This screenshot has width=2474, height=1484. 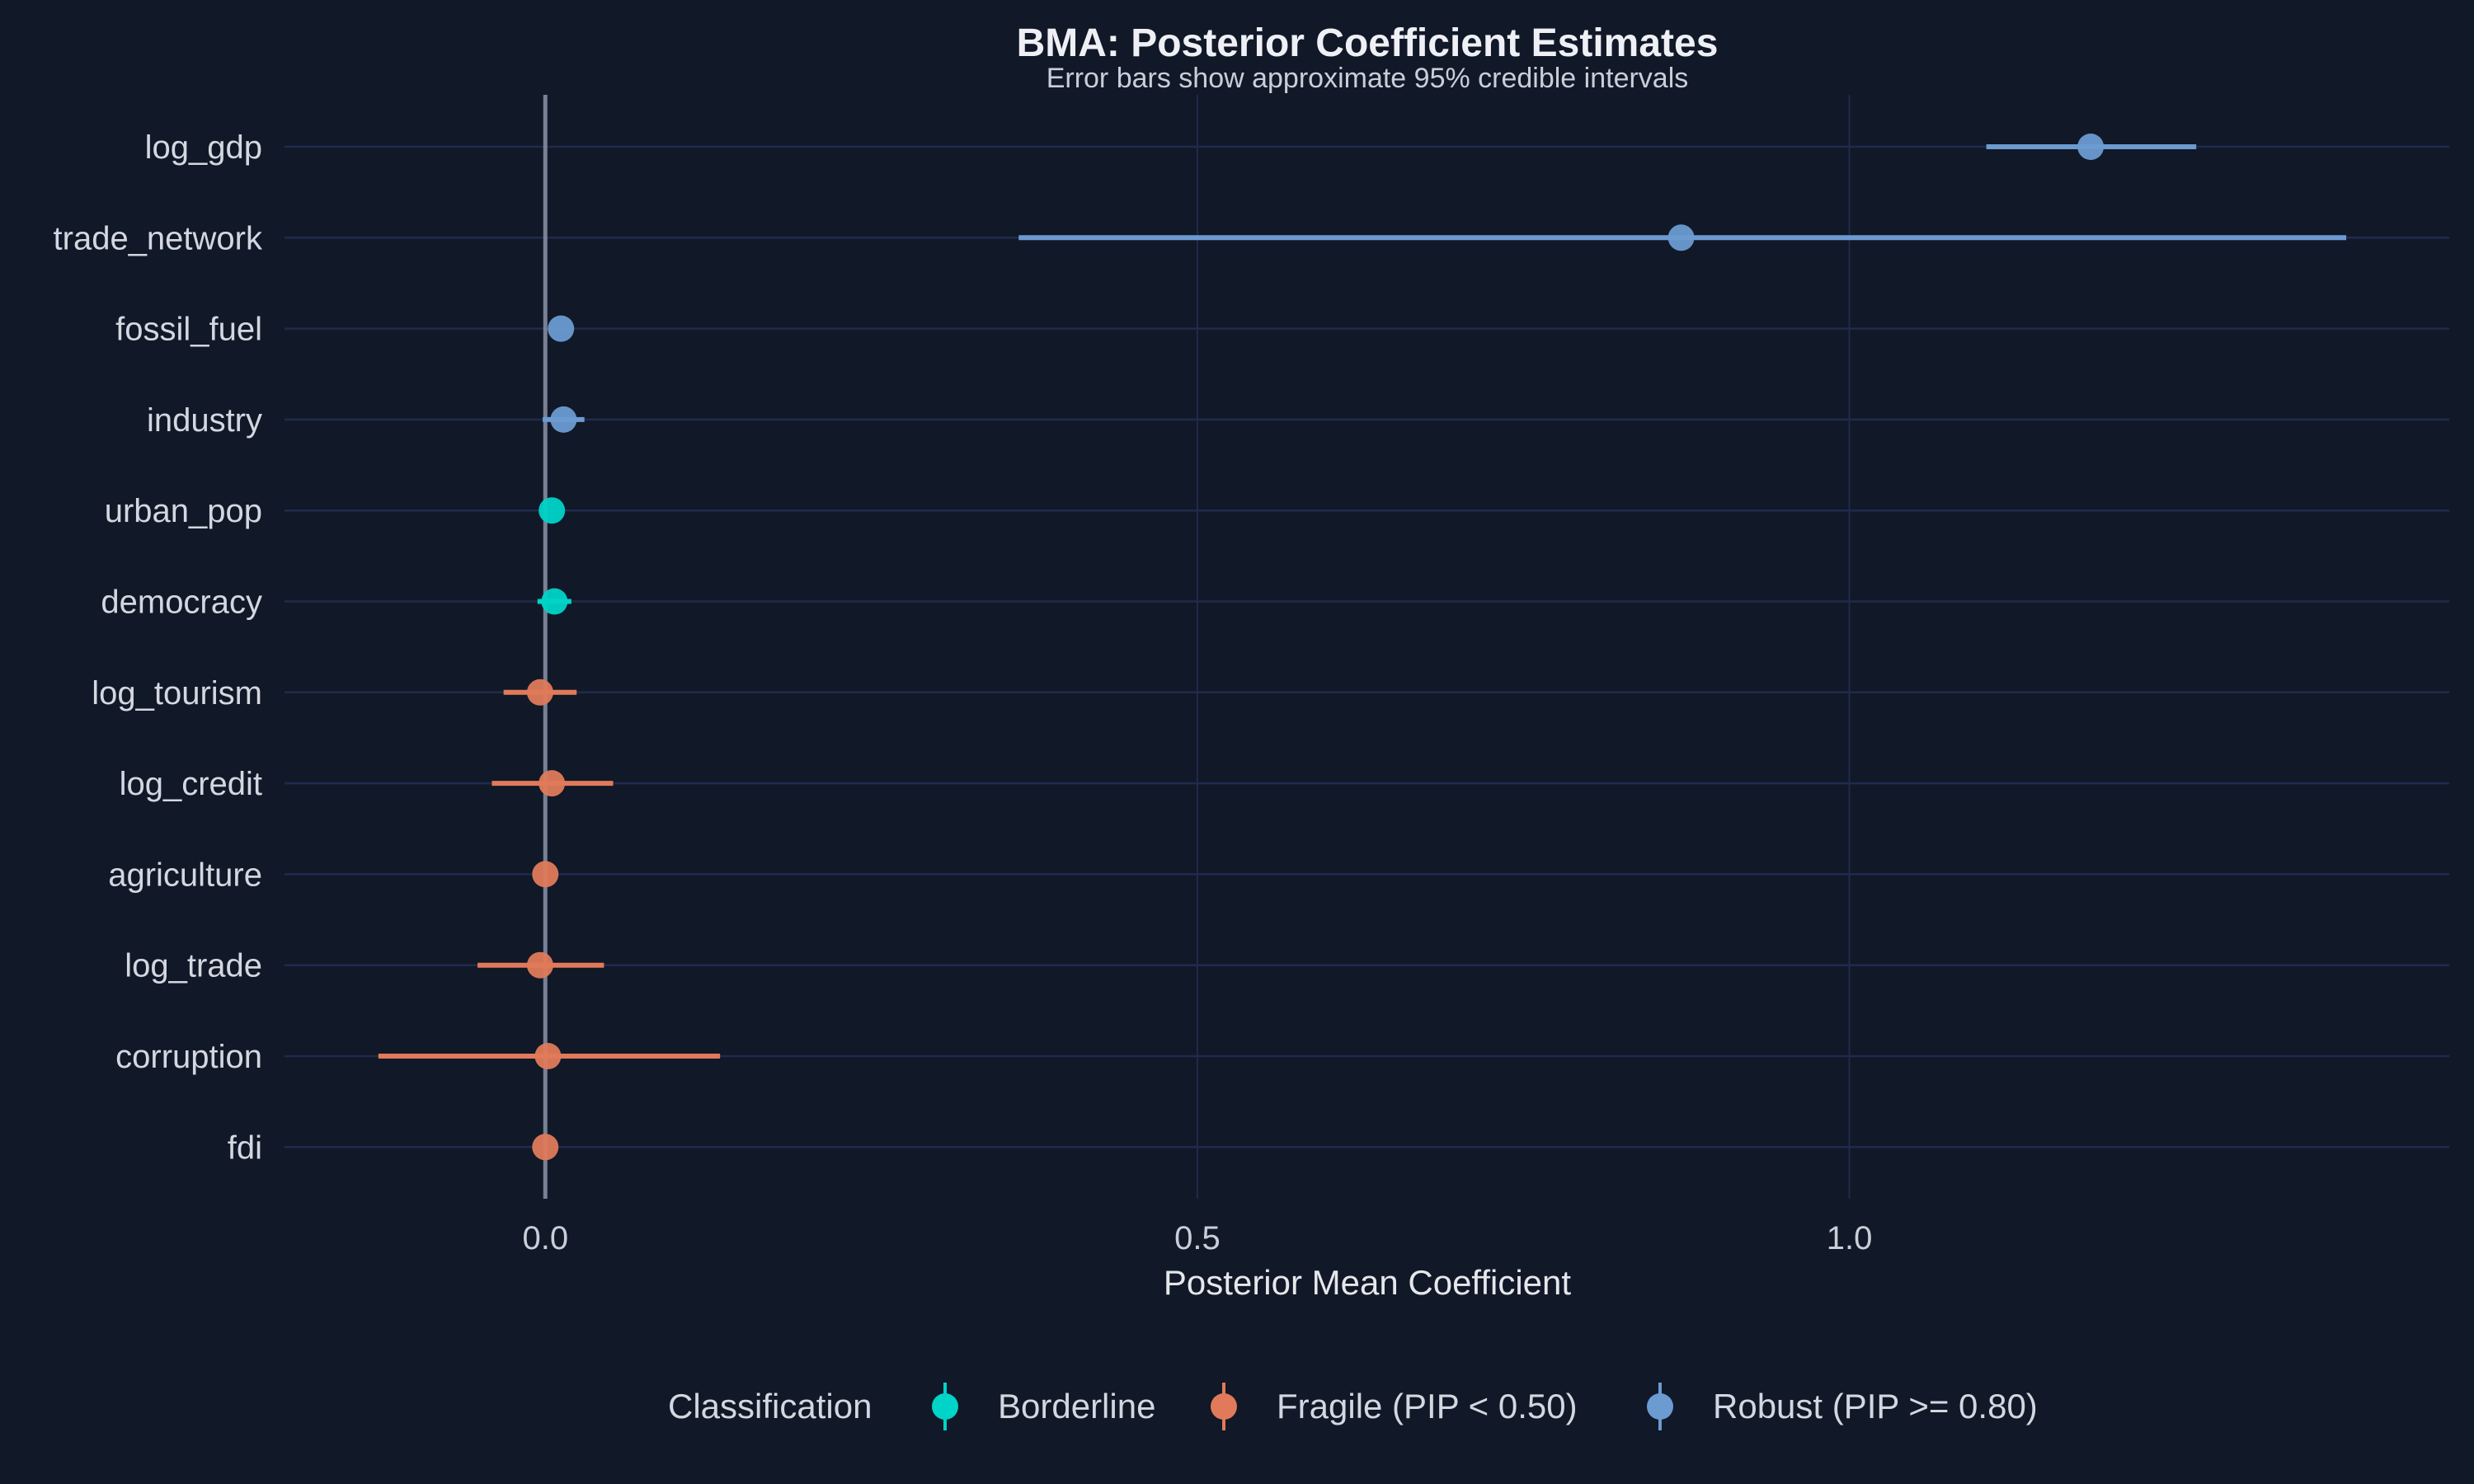 I want to click on point-log_gdp, so click(x=2091, y=147).